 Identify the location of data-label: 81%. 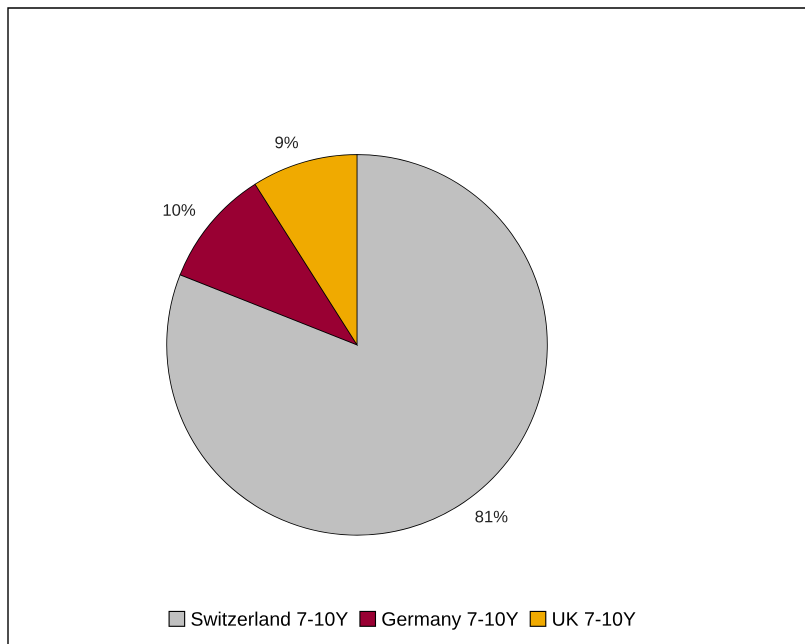
(491, 516).